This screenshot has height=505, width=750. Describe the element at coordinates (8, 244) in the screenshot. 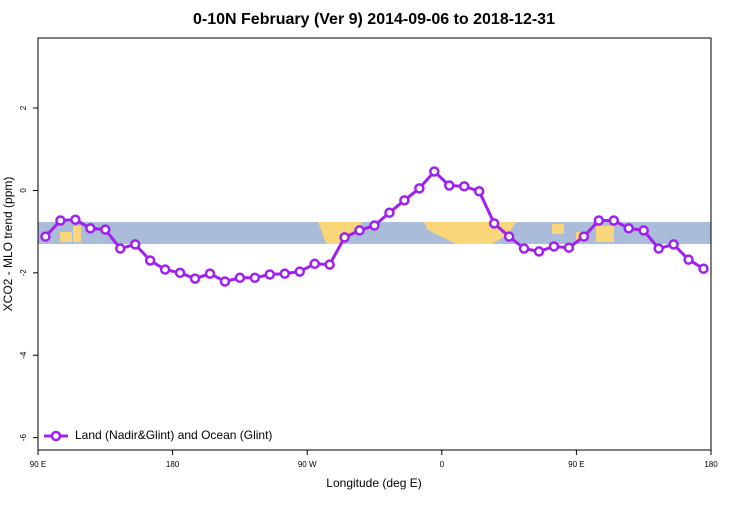

I see `y-axis-label: XCO2 - MLO trend (ppm)` at that location.